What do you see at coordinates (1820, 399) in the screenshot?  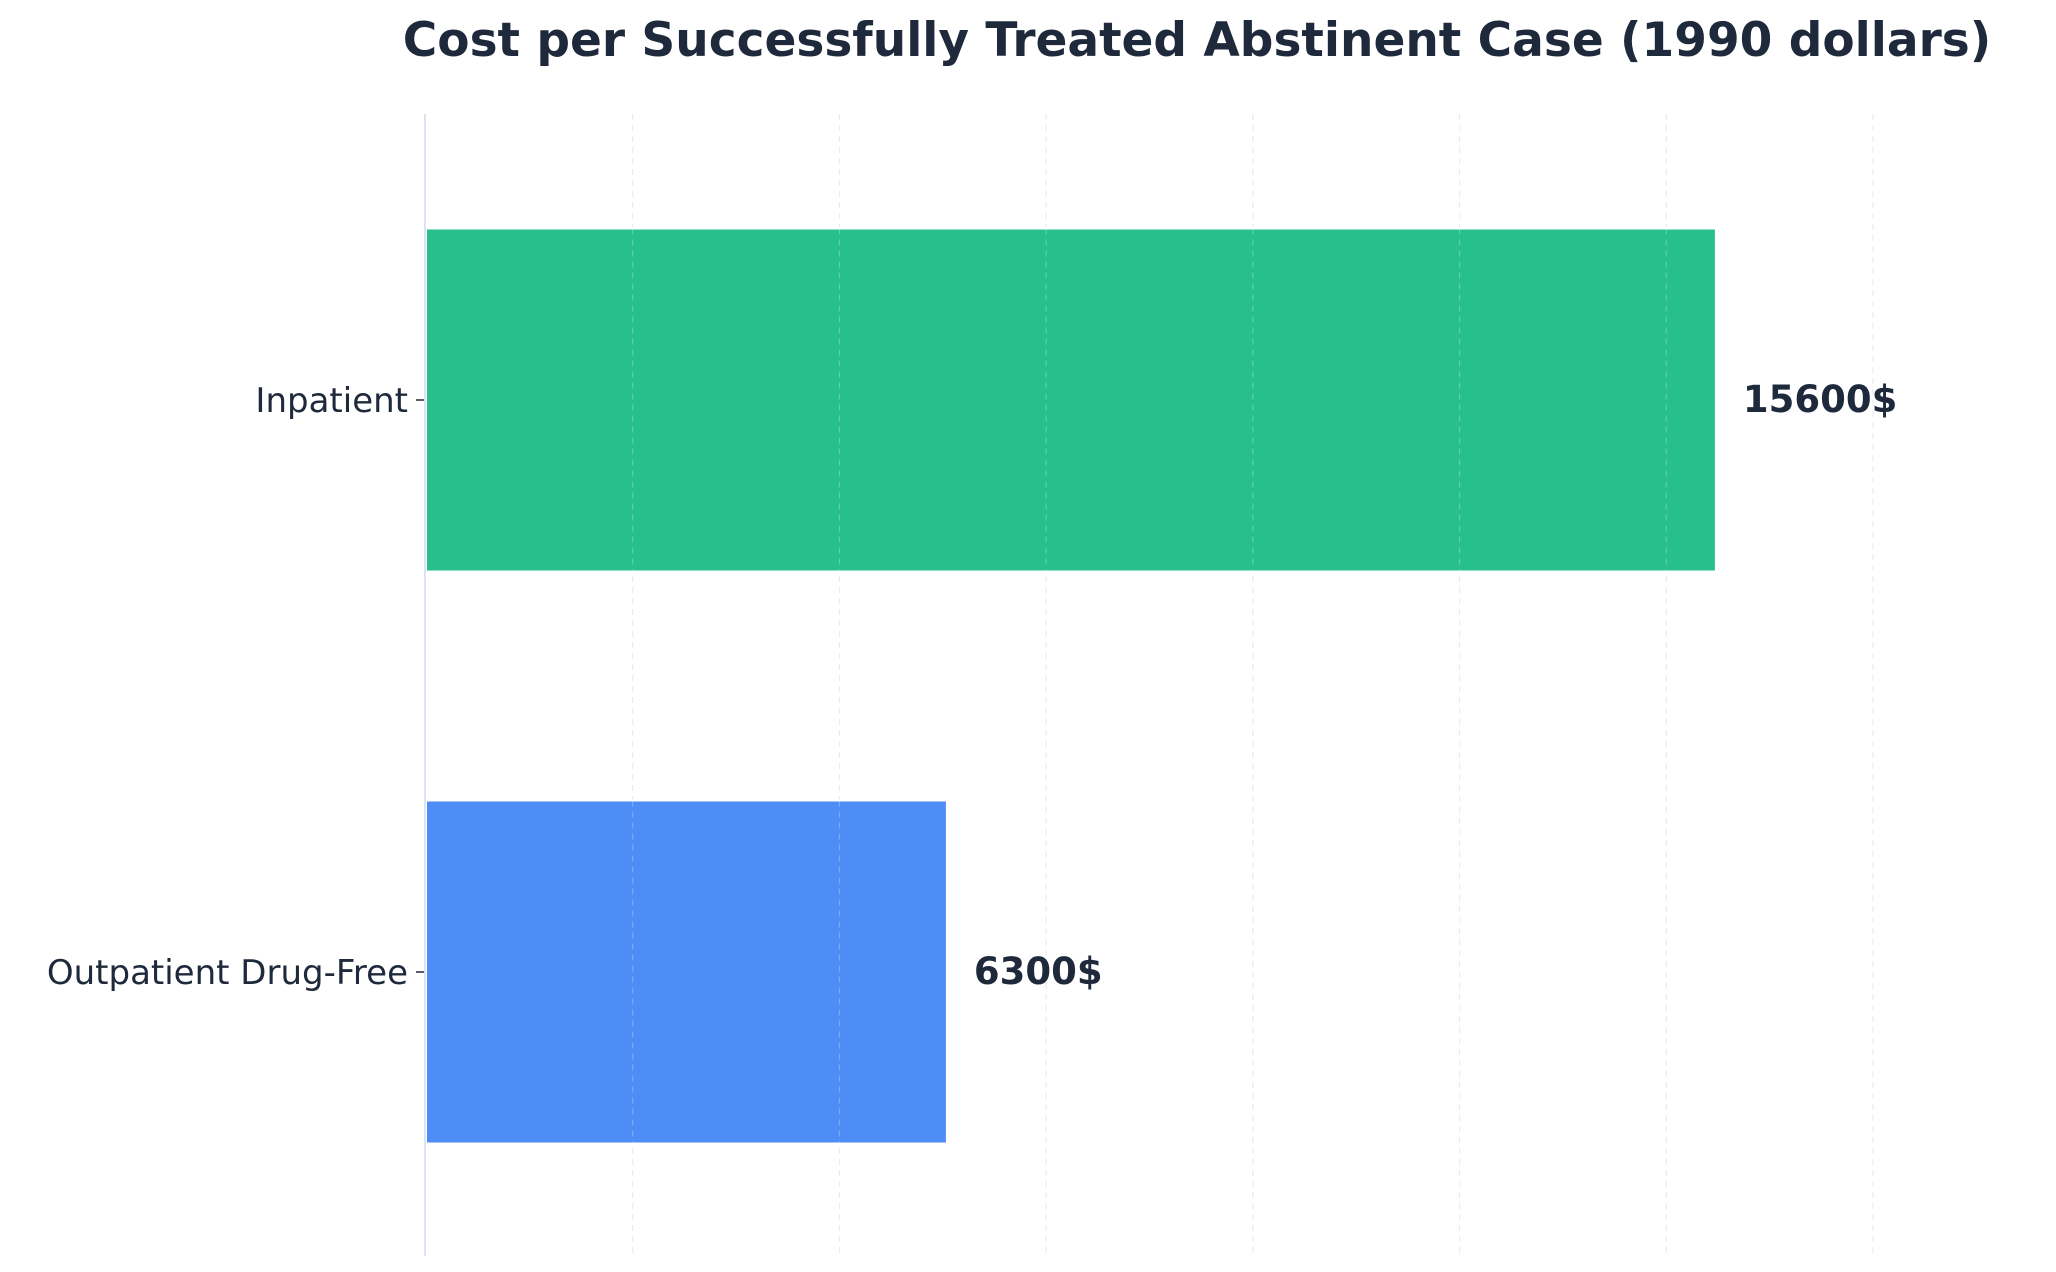 I see `data-label: 15600$` at bounding box center [1820, 399].